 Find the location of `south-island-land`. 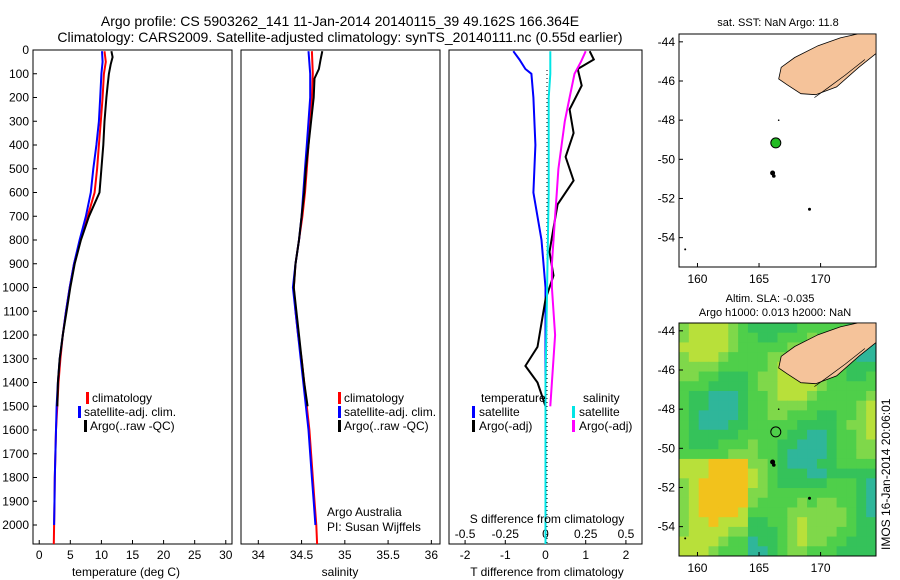

south-island-land is located at coordinates (827, 64).